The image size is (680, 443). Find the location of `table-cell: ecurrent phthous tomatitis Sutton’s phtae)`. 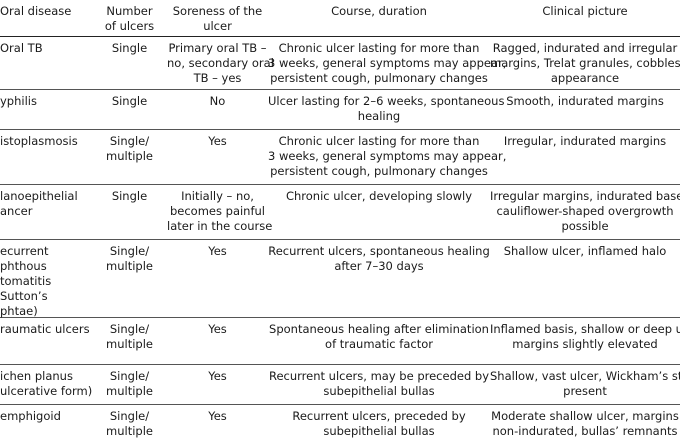

table-cell: ecurrent phthous tomatitis Sutton’s phtae) is located at coordinates (46, 281).